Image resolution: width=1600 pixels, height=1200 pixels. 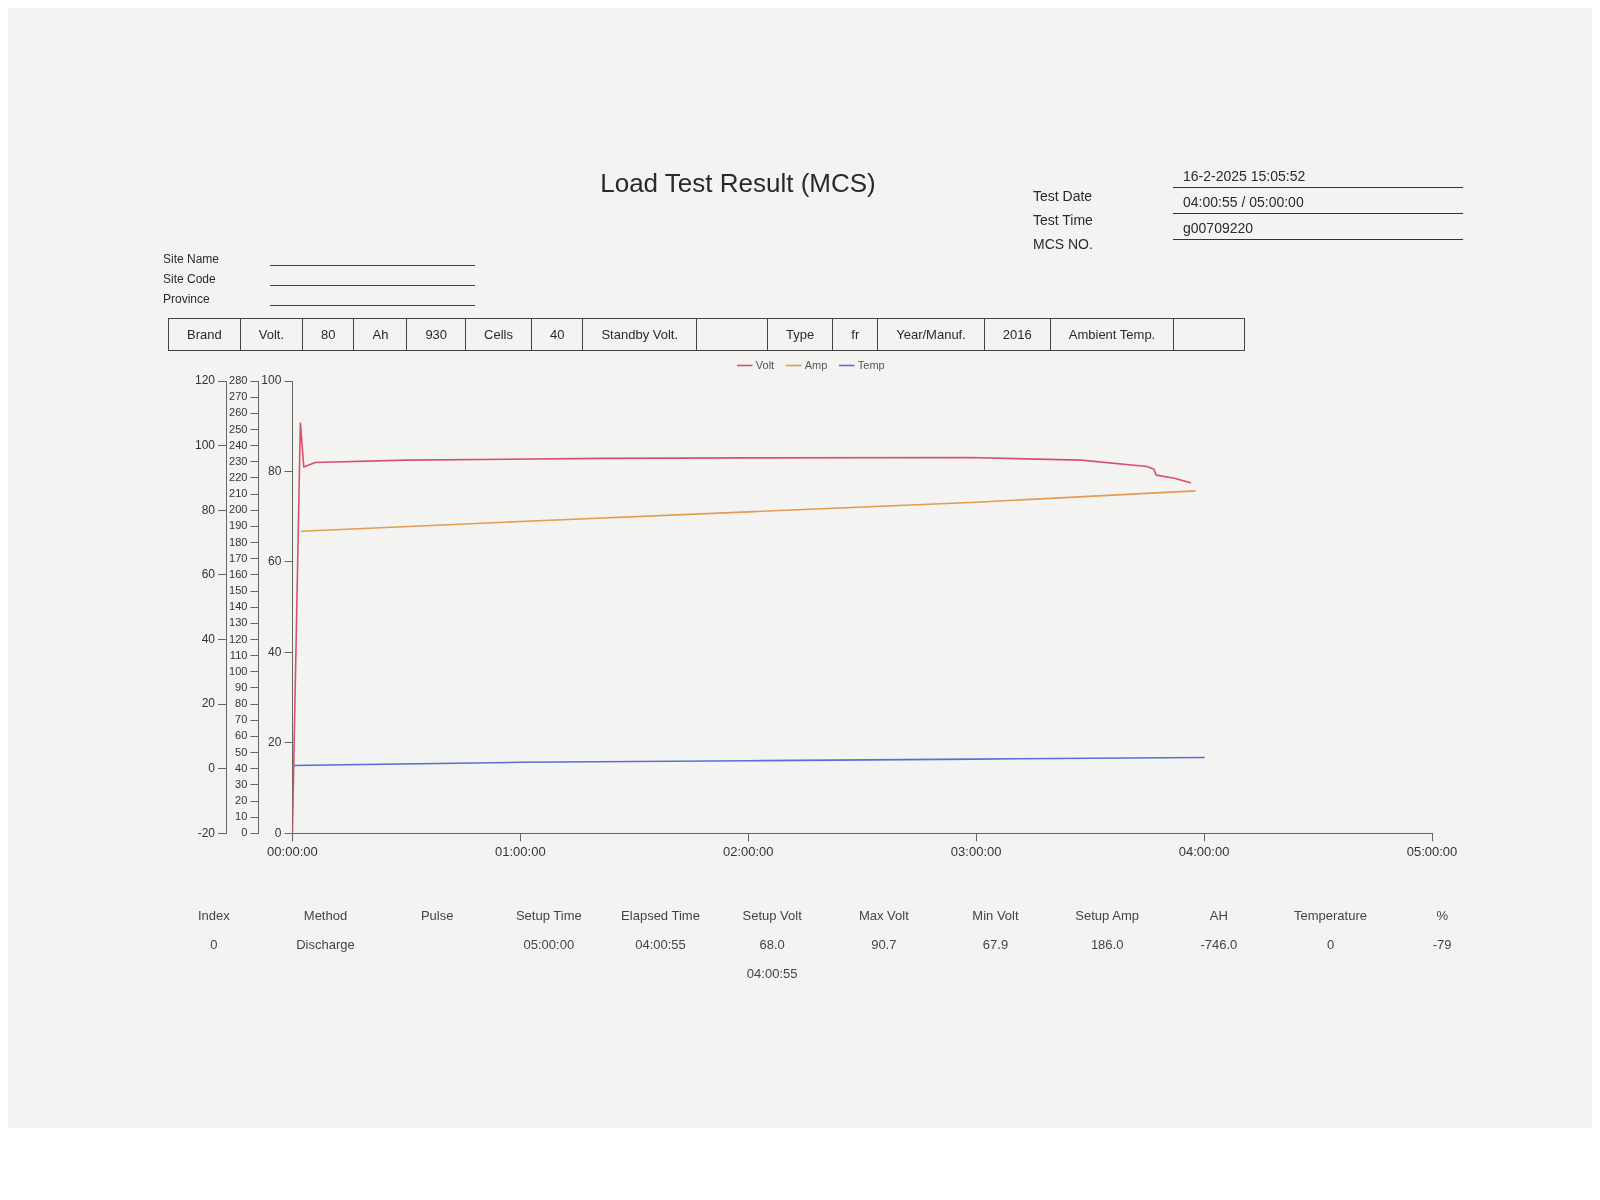 What do you see at coordinates (275, 561) in the screenshot?
I see `y-tick-label: 60` at bounding box center [275, 561].